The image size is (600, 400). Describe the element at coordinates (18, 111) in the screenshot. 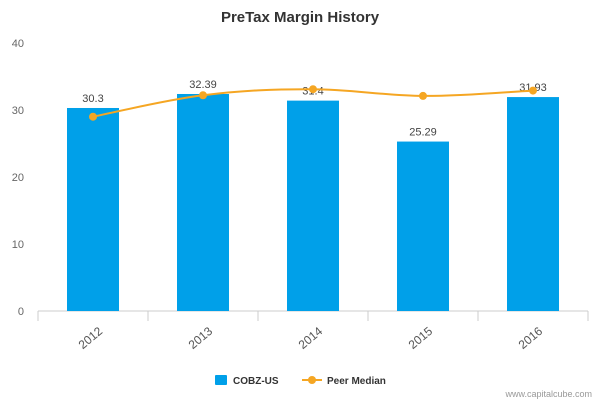

I see `y-tick-label: 30` at that location.